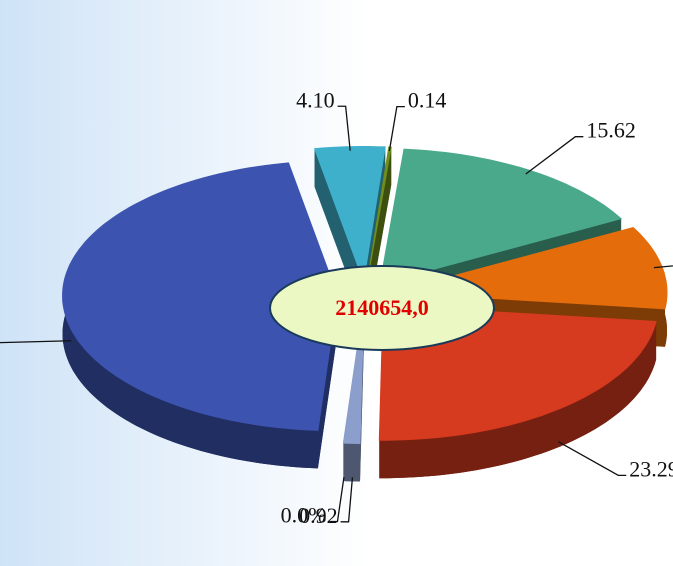  What do you see at coordinates (318, 515) in the screenshot?
I see `data-label: 0.92` at bounding box center [318, 515].